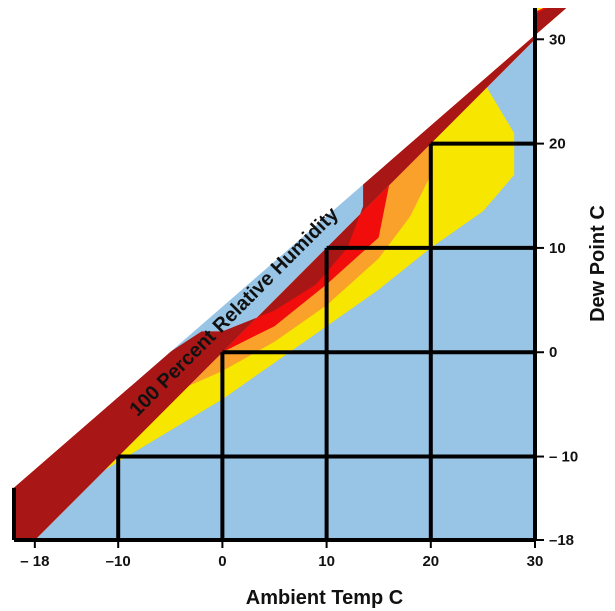 The width and height of the screenshot is (615, 611). What do you see at coordinates (324, 598) in the screenshot?
I see `x-axis-title: Ambient Temp C` at bounding box center [324, 598].